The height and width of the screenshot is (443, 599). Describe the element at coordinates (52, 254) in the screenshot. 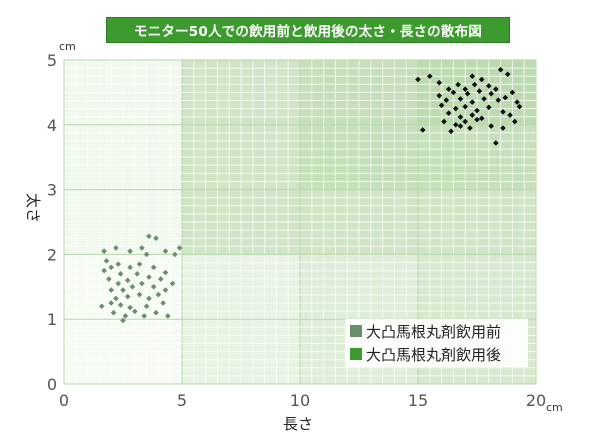

I see `y-tick-label: 2` at that location.